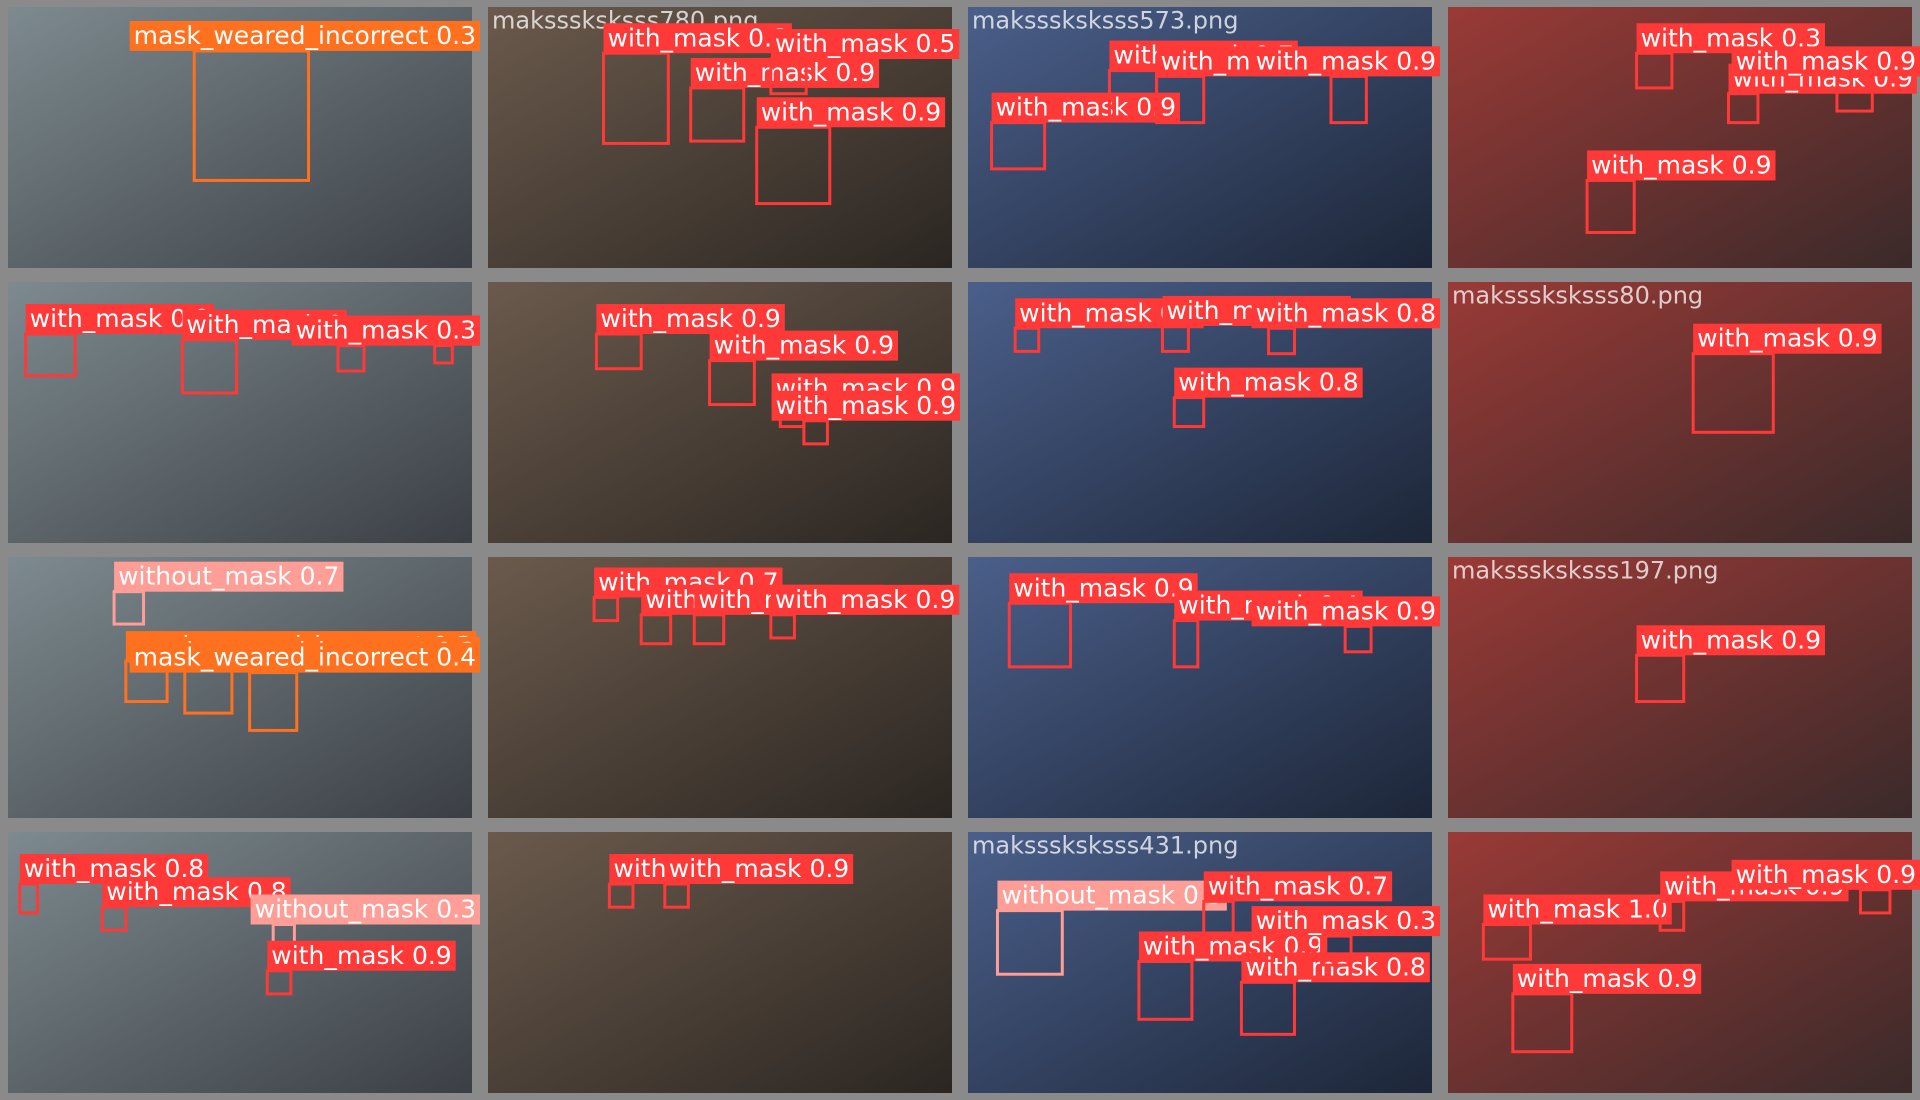 This screenshot has height=1100, width=1920. I want to click on detection-label: with_mask 0.5, so click(865, 43).